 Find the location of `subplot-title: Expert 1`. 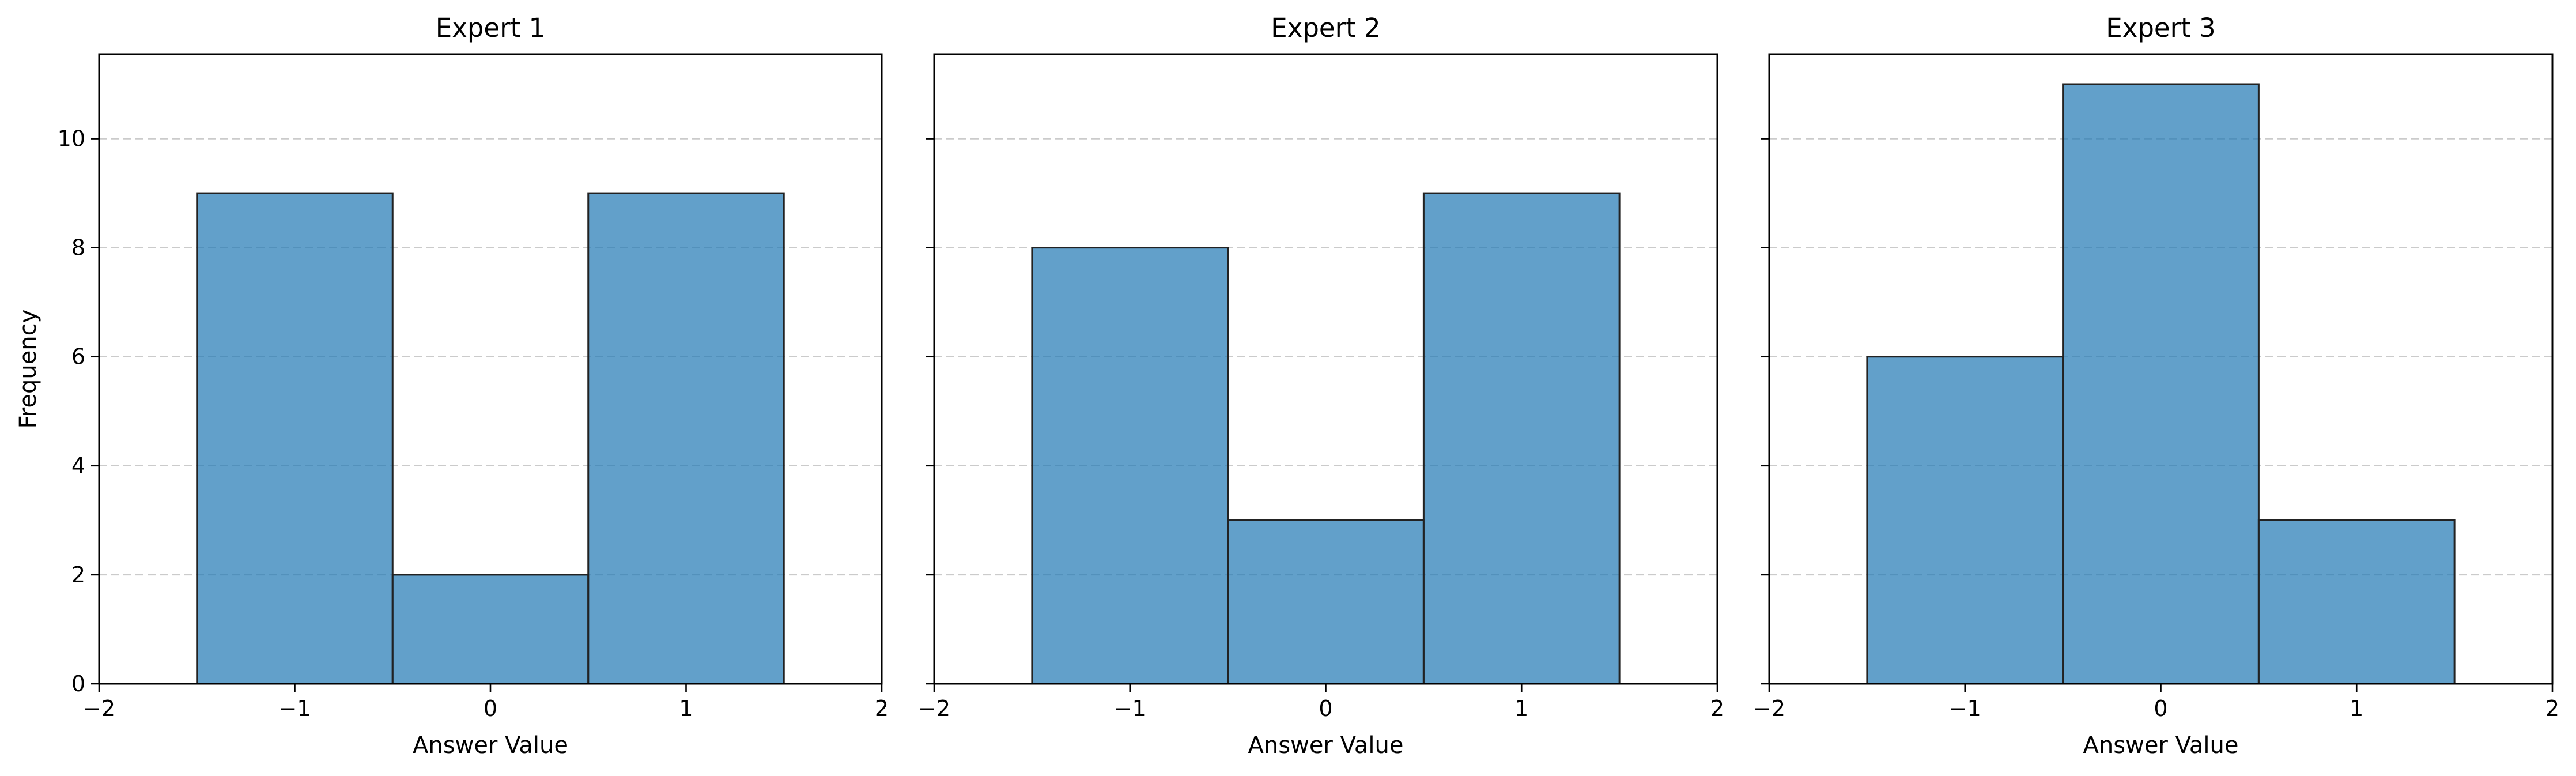

subplot-title: Expert 1 is located at coordinates (490, 28).